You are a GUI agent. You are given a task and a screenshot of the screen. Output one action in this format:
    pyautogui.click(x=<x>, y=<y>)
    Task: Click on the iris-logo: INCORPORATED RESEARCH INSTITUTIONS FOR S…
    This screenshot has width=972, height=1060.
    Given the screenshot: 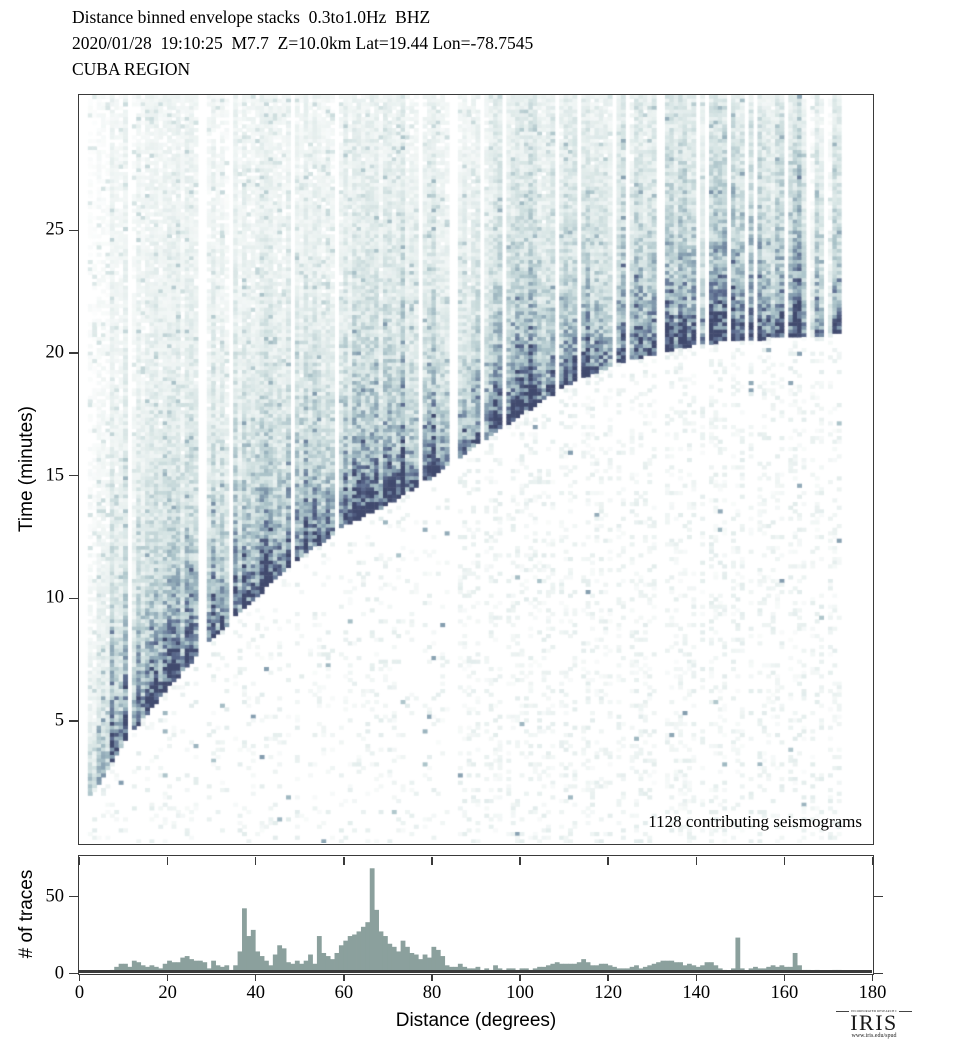 What is the action you would take?
    pyautogui.click(x=874, y=1024)
    